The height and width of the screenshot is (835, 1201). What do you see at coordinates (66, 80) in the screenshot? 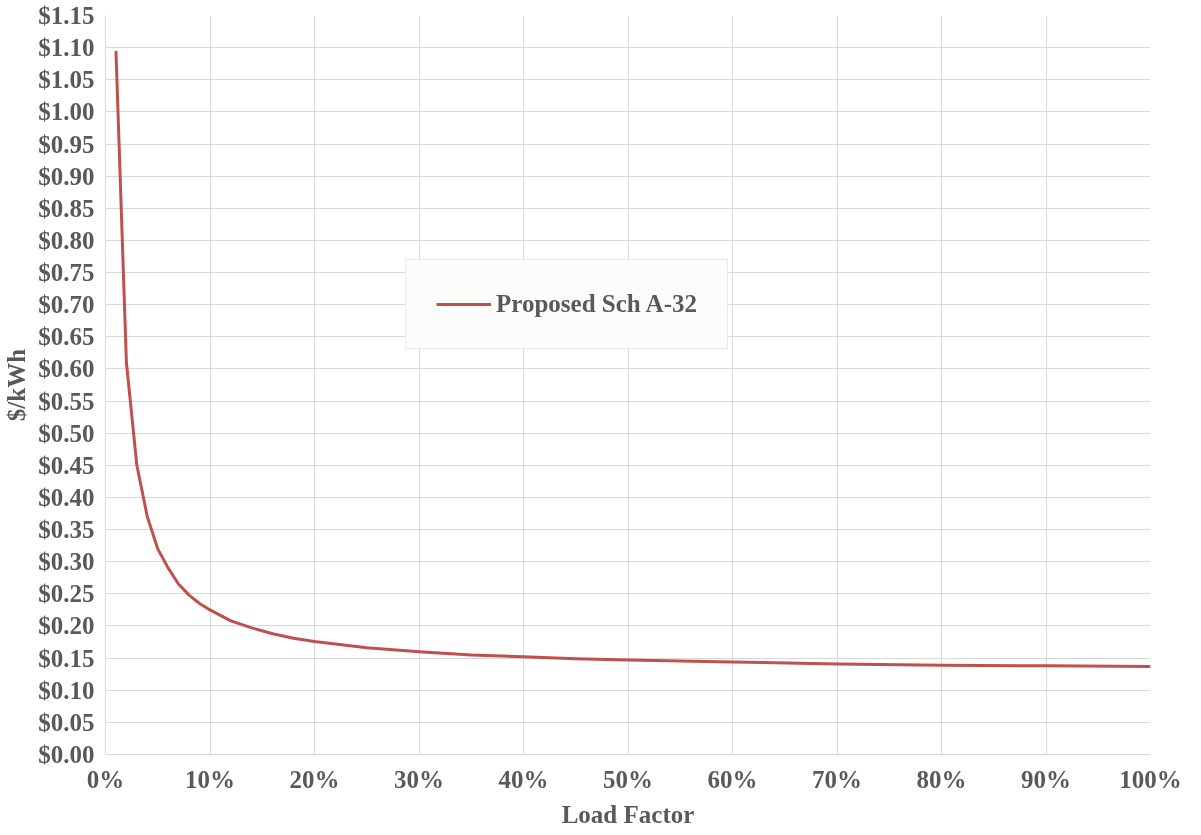
I see `y-tick-label: $1.05` at bounding box center [66, 80].